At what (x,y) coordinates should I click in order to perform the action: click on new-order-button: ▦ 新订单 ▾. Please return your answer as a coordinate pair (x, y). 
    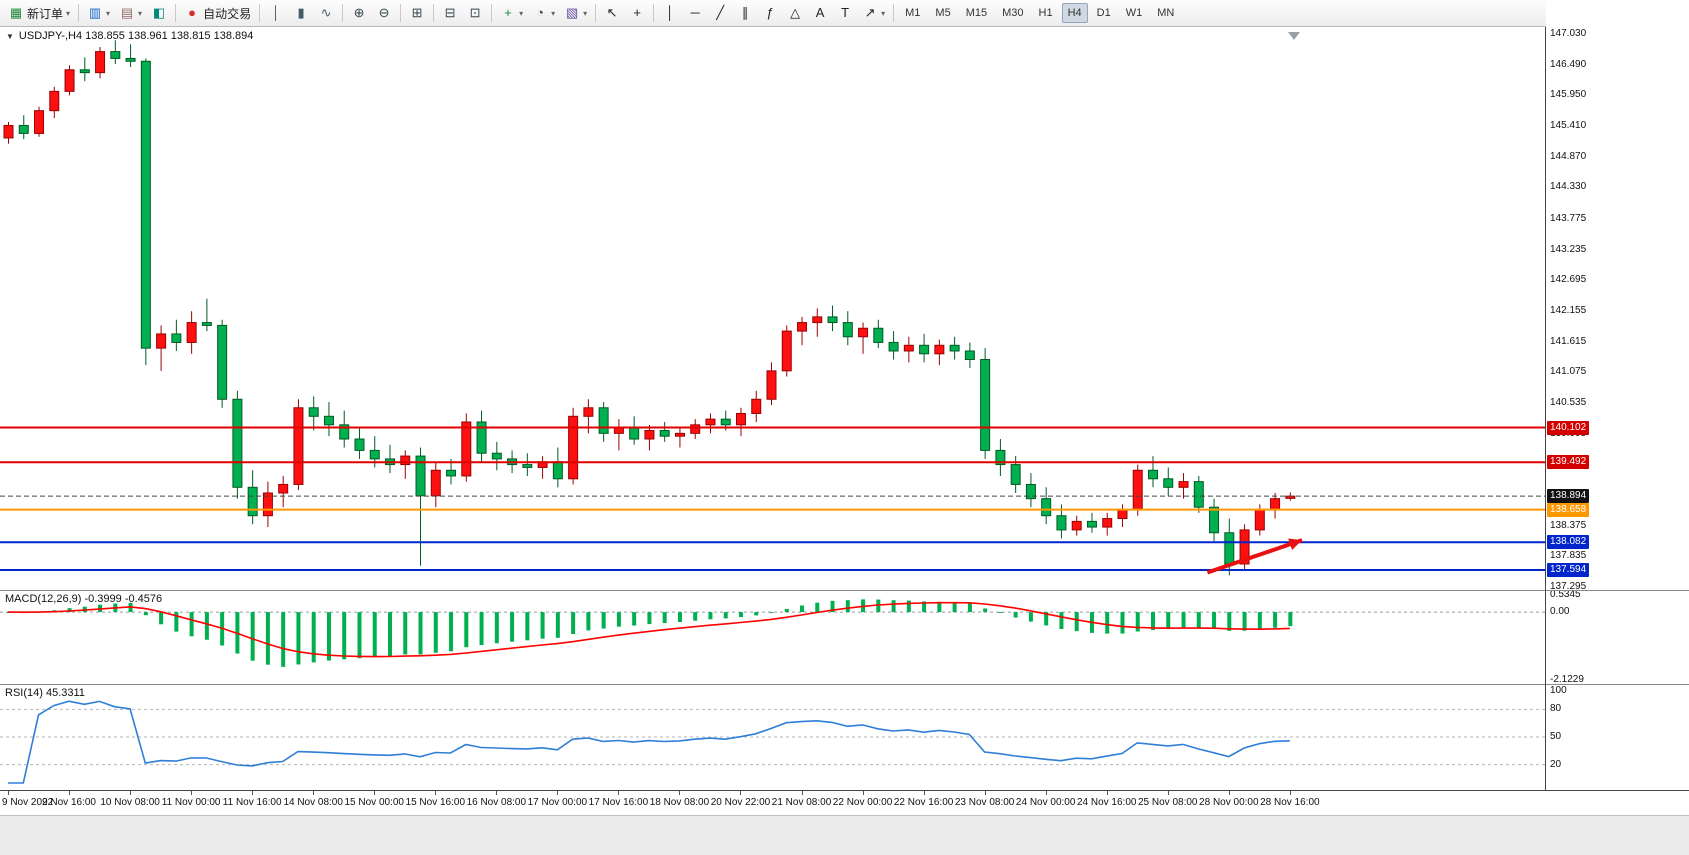
    Looking at the image, I should click on (39, 13).